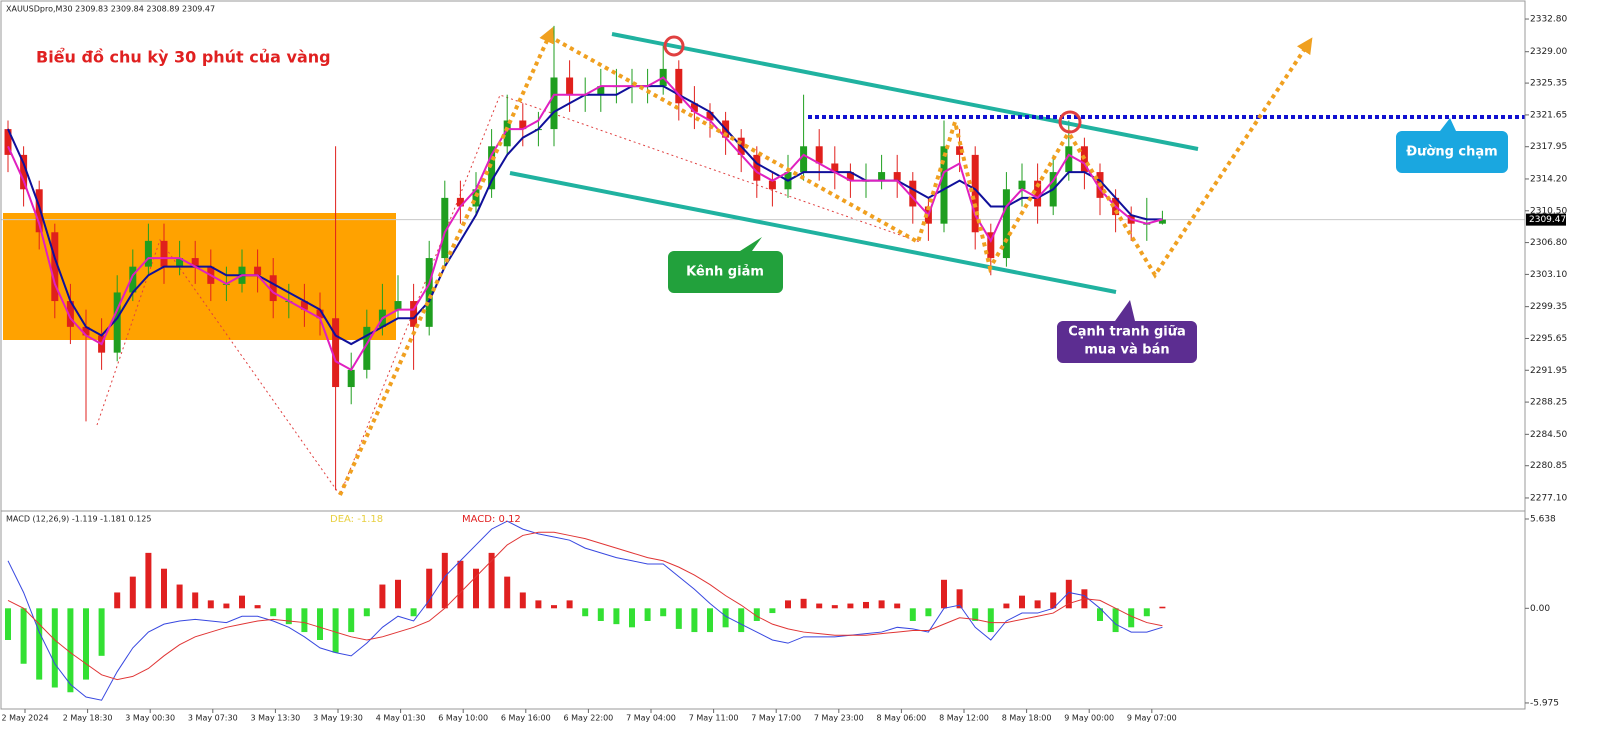 This screenshot has width=1600, height=742. Describe the element at coordinates (1548, 84) in the screenshot. I see `y-tick-label: 2325.35` at that location.